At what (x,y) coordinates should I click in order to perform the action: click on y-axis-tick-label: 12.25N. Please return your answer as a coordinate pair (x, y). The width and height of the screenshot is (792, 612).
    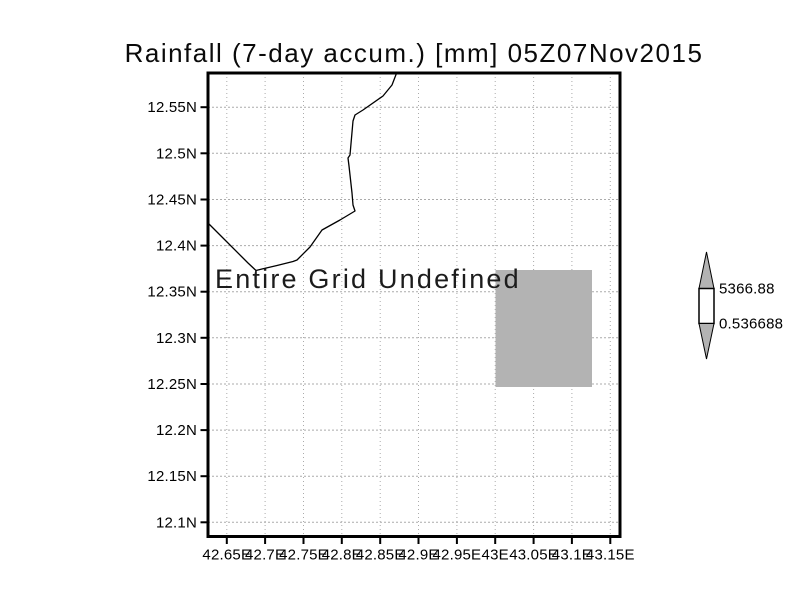
    Looking at the image, I should click on (172, 384).